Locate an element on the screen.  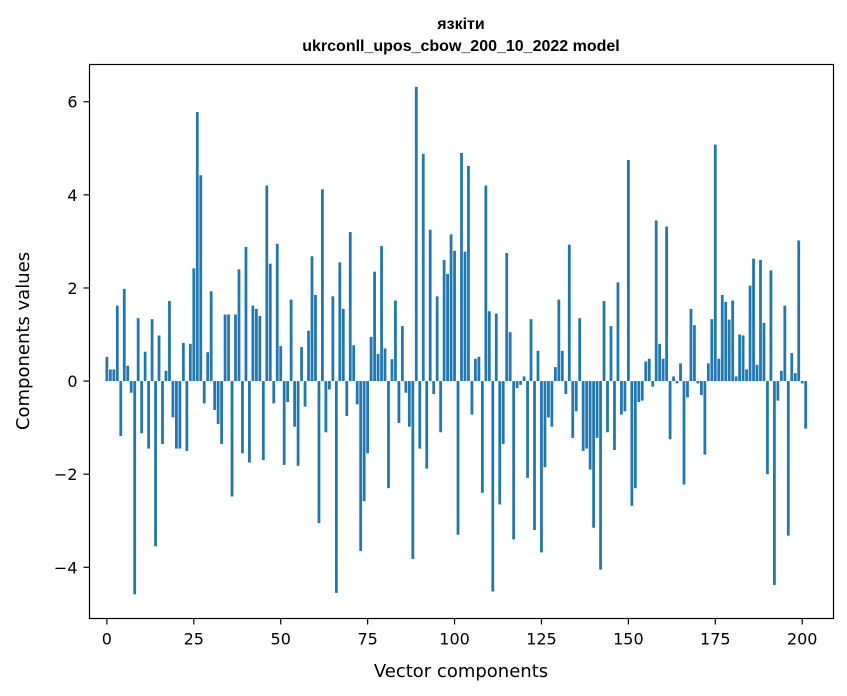
chart-title-line2: ukrconll_upos_cbow_200_10_2022 model is located at coordinates (460, 46).